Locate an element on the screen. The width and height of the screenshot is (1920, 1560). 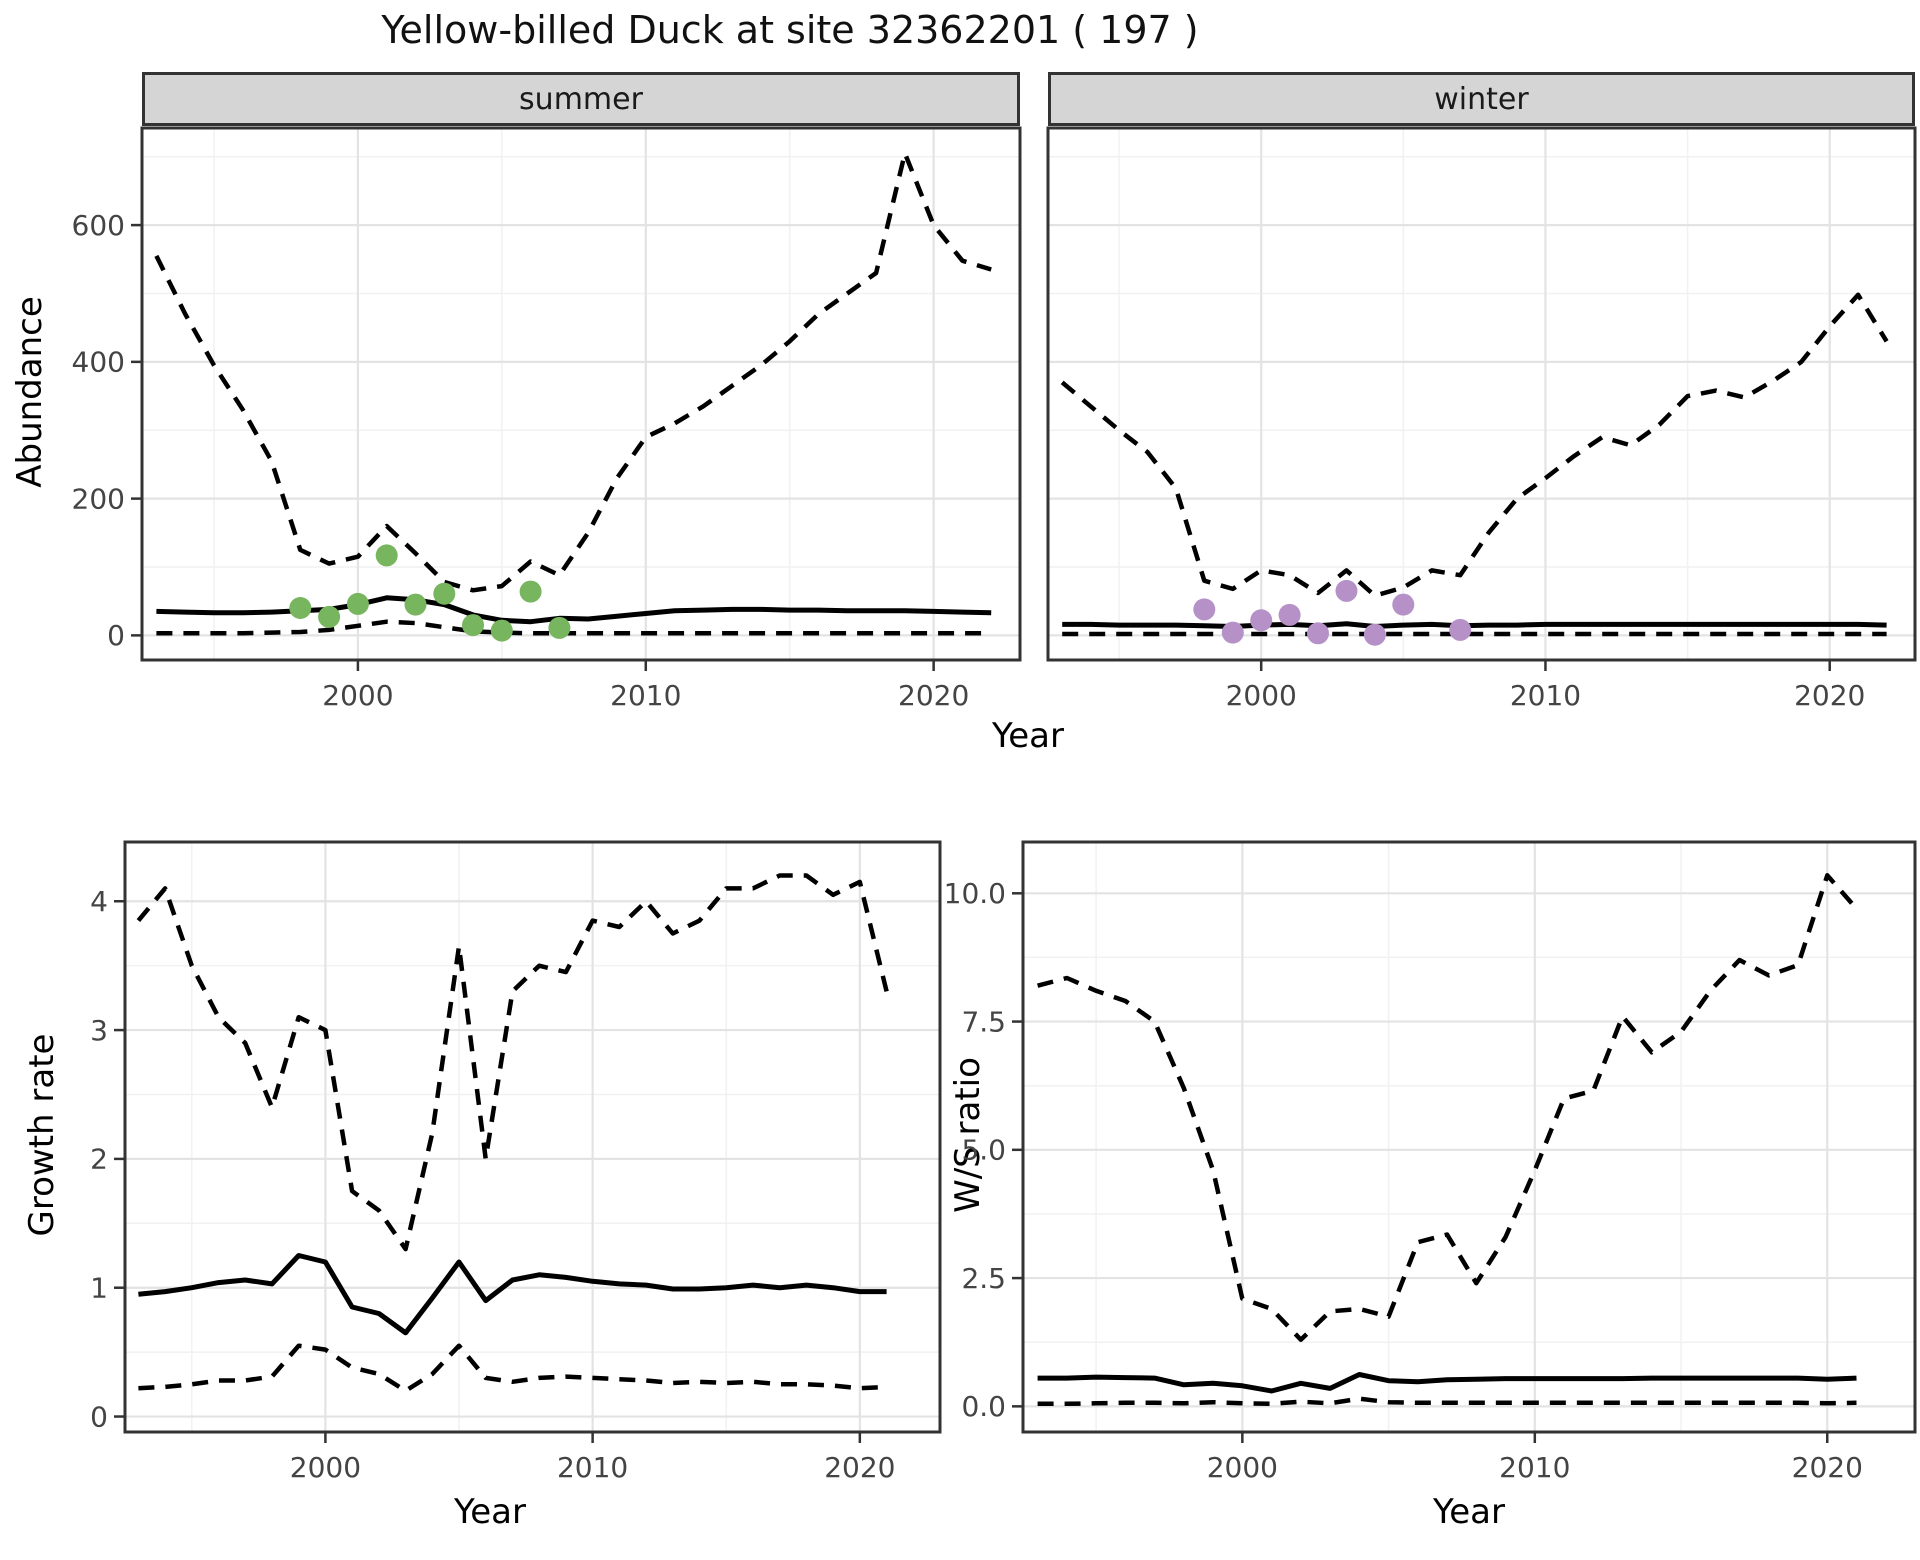
y-tick-label: 4 is located at coordinates (99, 901).